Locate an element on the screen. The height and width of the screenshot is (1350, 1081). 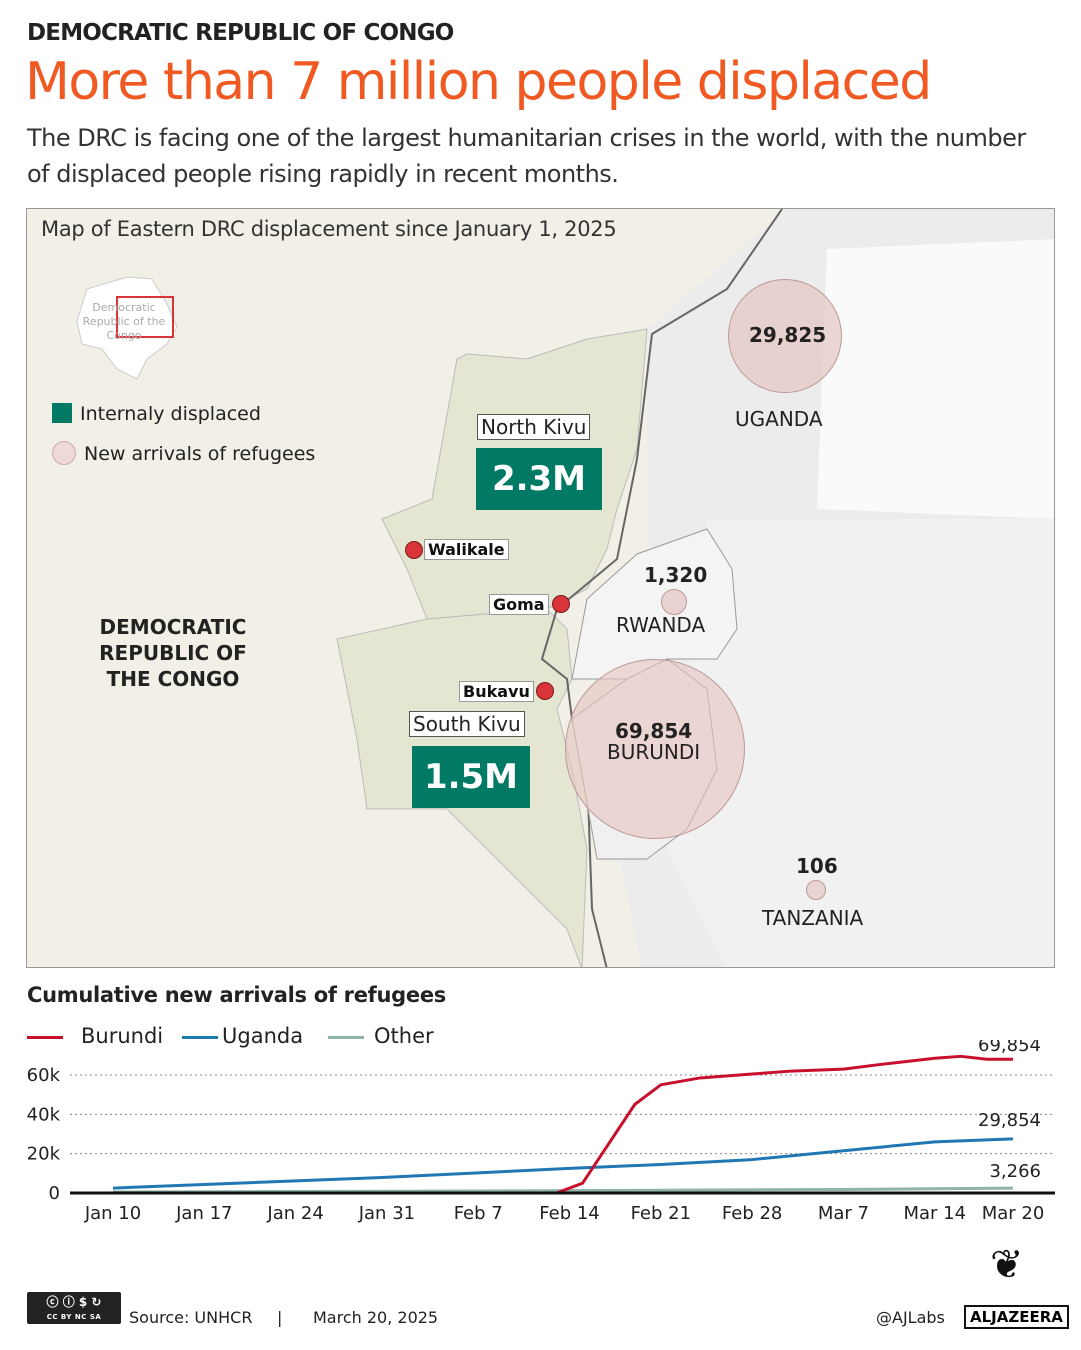
aljazeera-emblem-icon: ❦ is located at coordinates (1007, 1265).